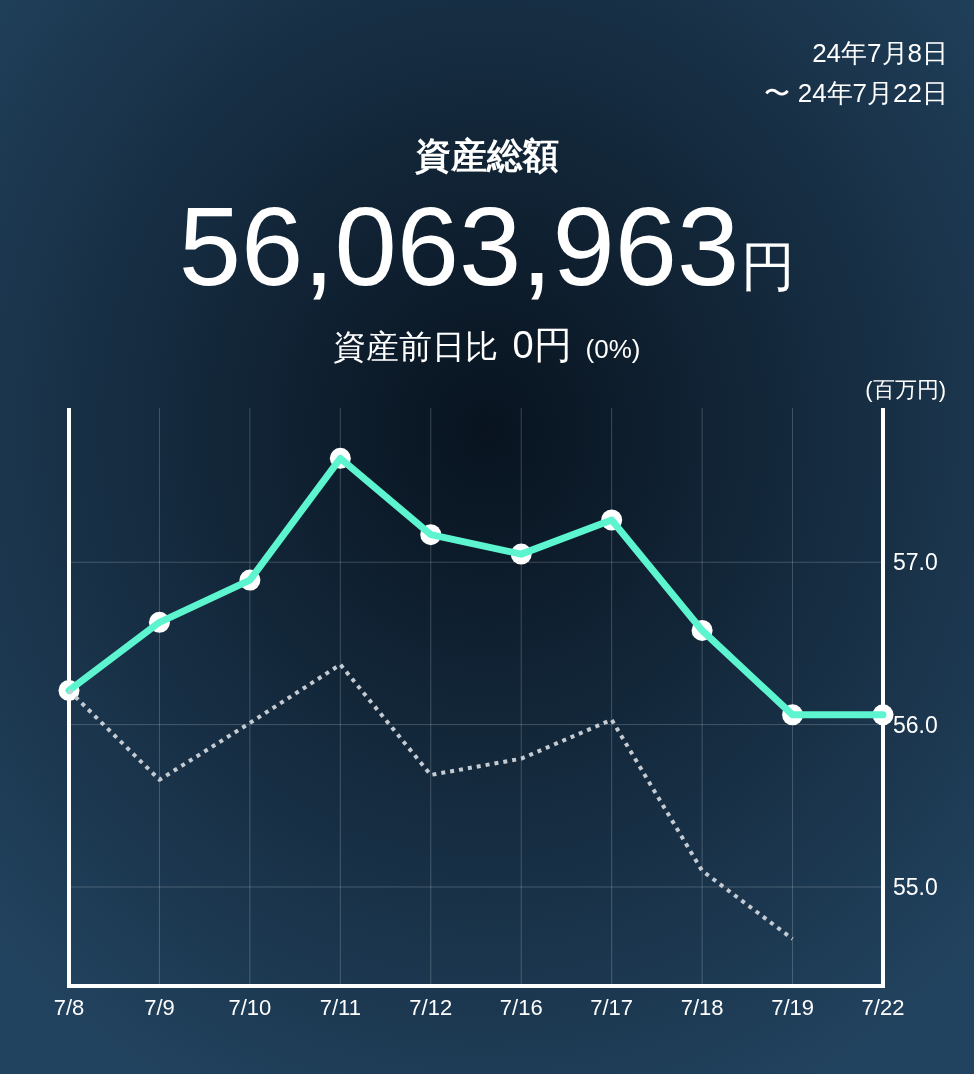 This screenshot has height=1074, width=974. I want to click on xtick: 7/16, so click(521, 1007).